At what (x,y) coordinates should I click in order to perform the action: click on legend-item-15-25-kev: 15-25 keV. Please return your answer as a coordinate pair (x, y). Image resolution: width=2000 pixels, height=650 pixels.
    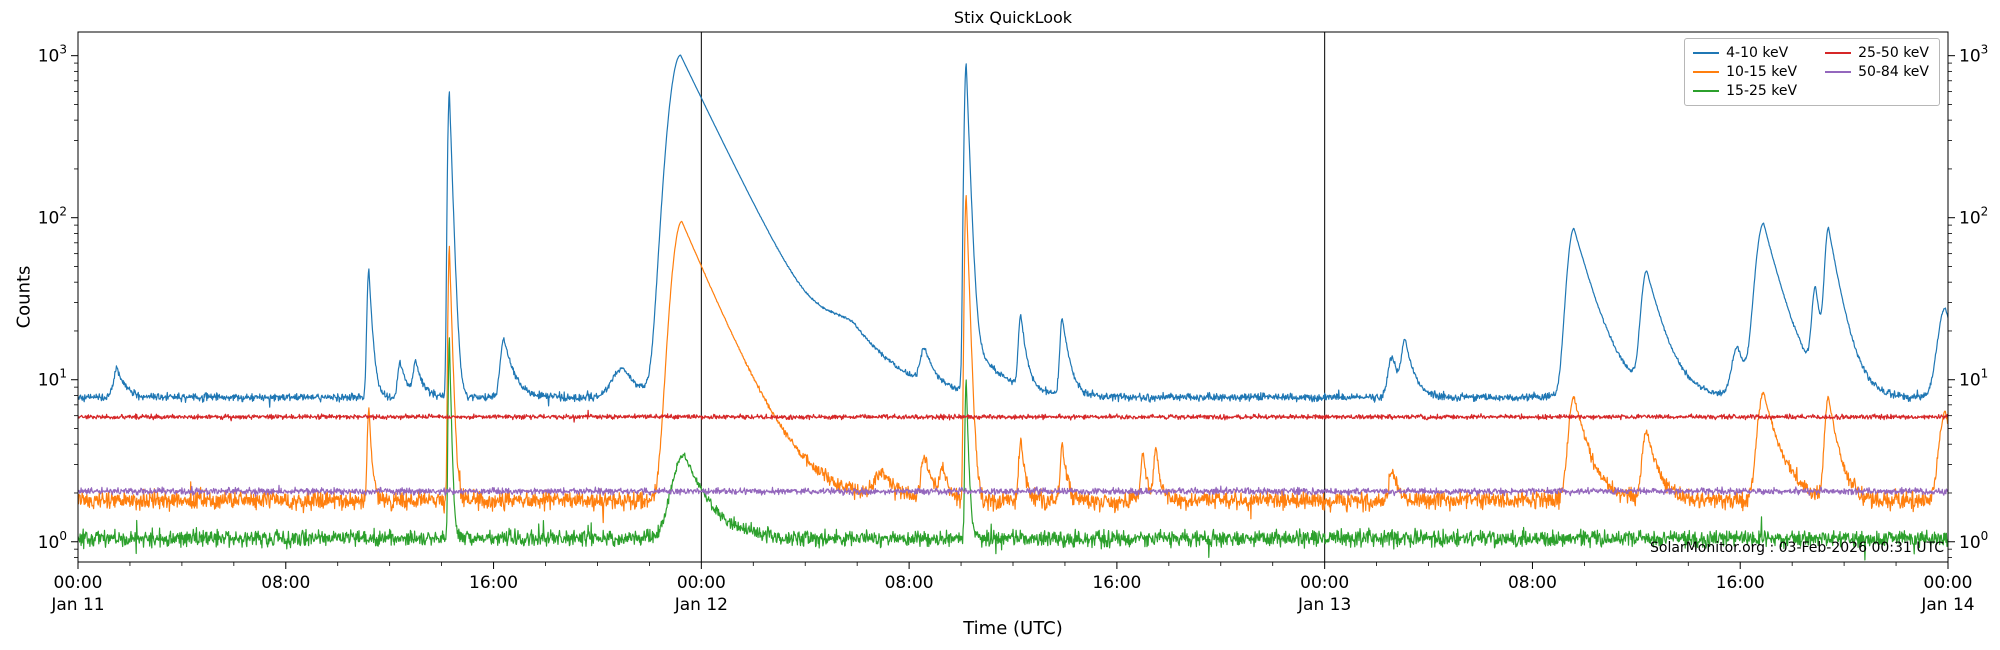
    Looking at the image, I should click on (1745, 91).